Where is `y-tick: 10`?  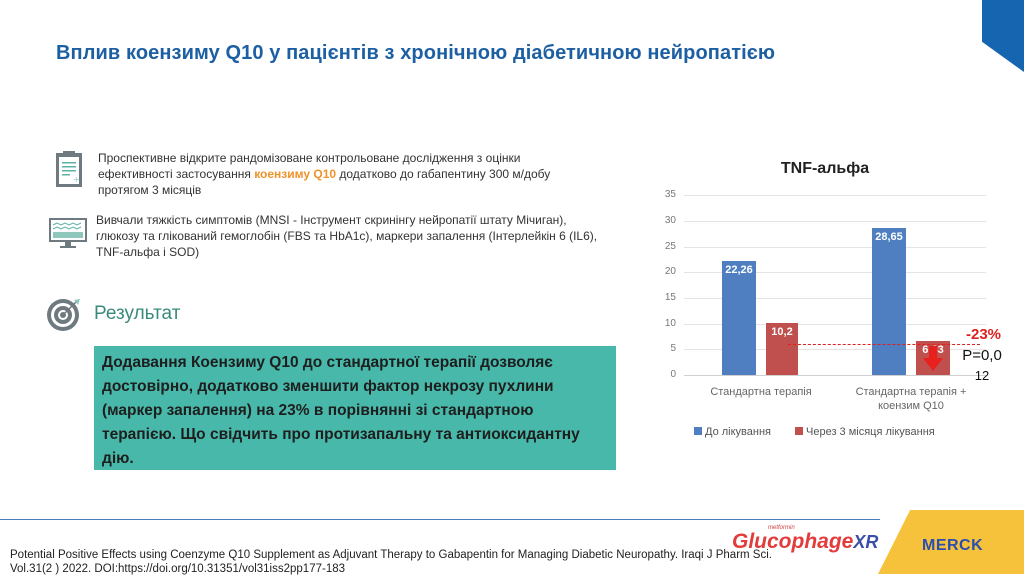
y-tick: 10 is located at coordinates (670, 323).